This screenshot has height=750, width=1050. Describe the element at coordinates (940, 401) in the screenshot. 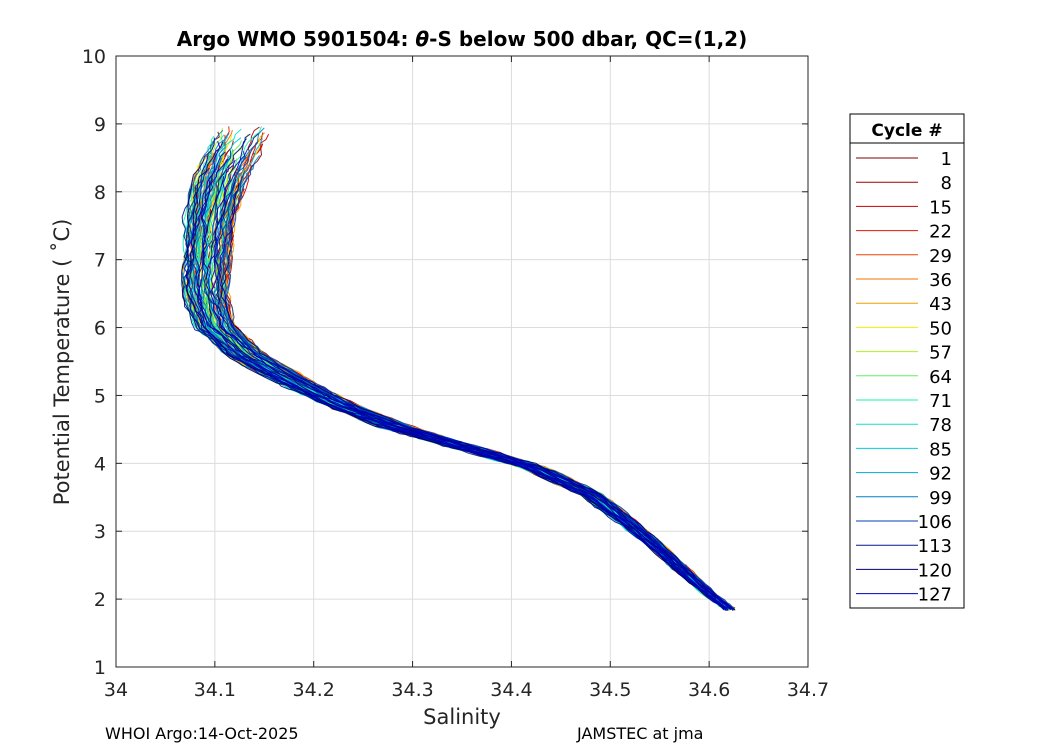

I see `legend-label: 71` at that location.